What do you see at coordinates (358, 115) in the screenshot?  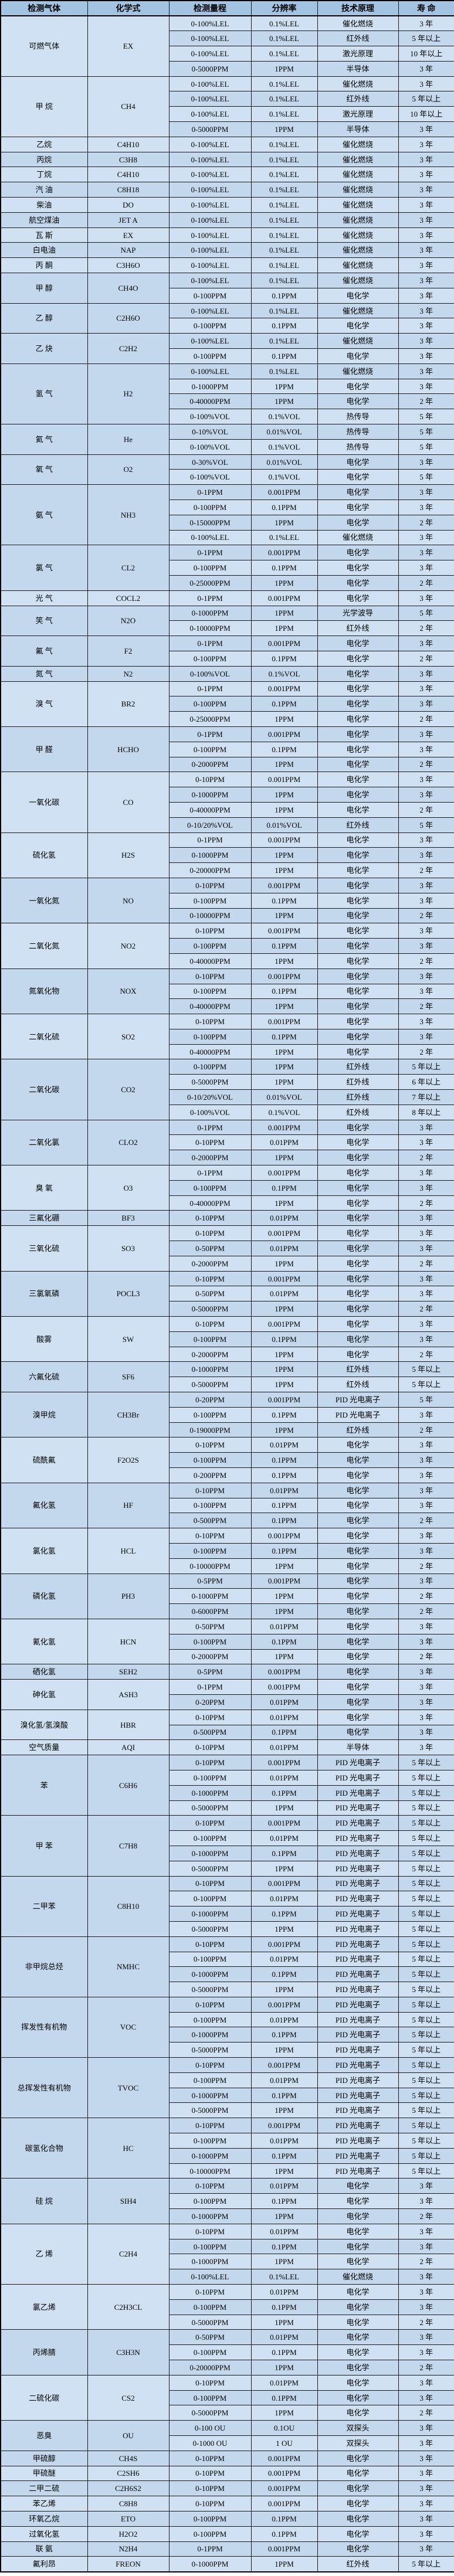 I see `principle-cell: 激光原理` at bounding box center [358, 115].